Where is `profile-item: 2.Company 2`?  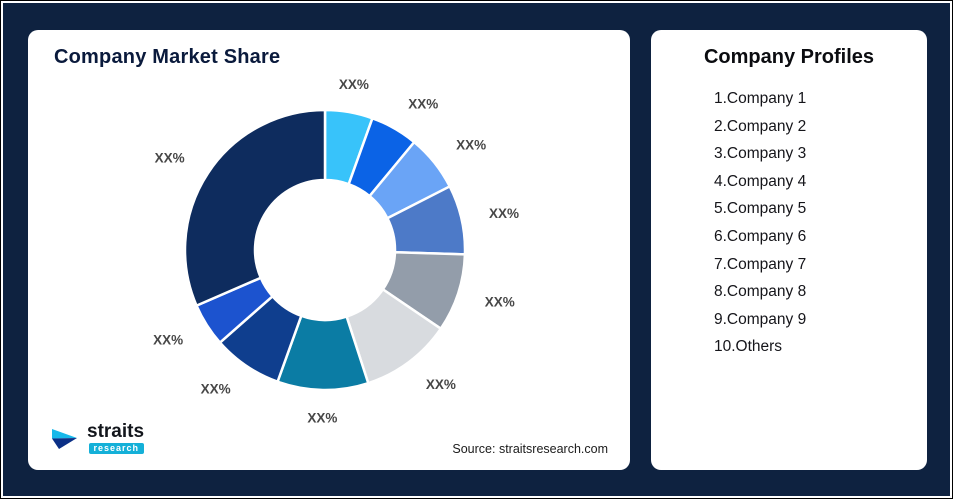
profile-item: 2.Company 2 is located at coordinates (760, 126).